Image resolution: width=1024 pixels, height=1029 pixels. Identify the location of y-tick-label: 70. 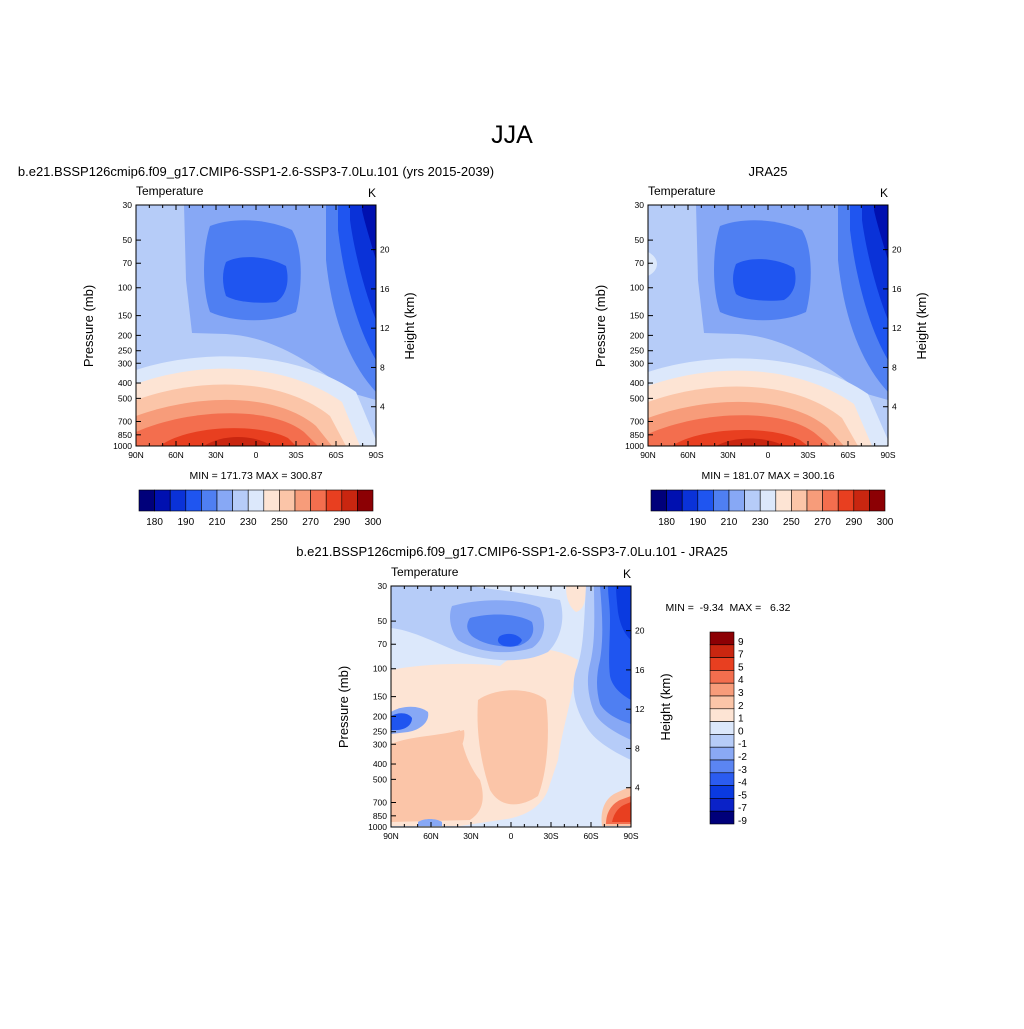
(128, 263).